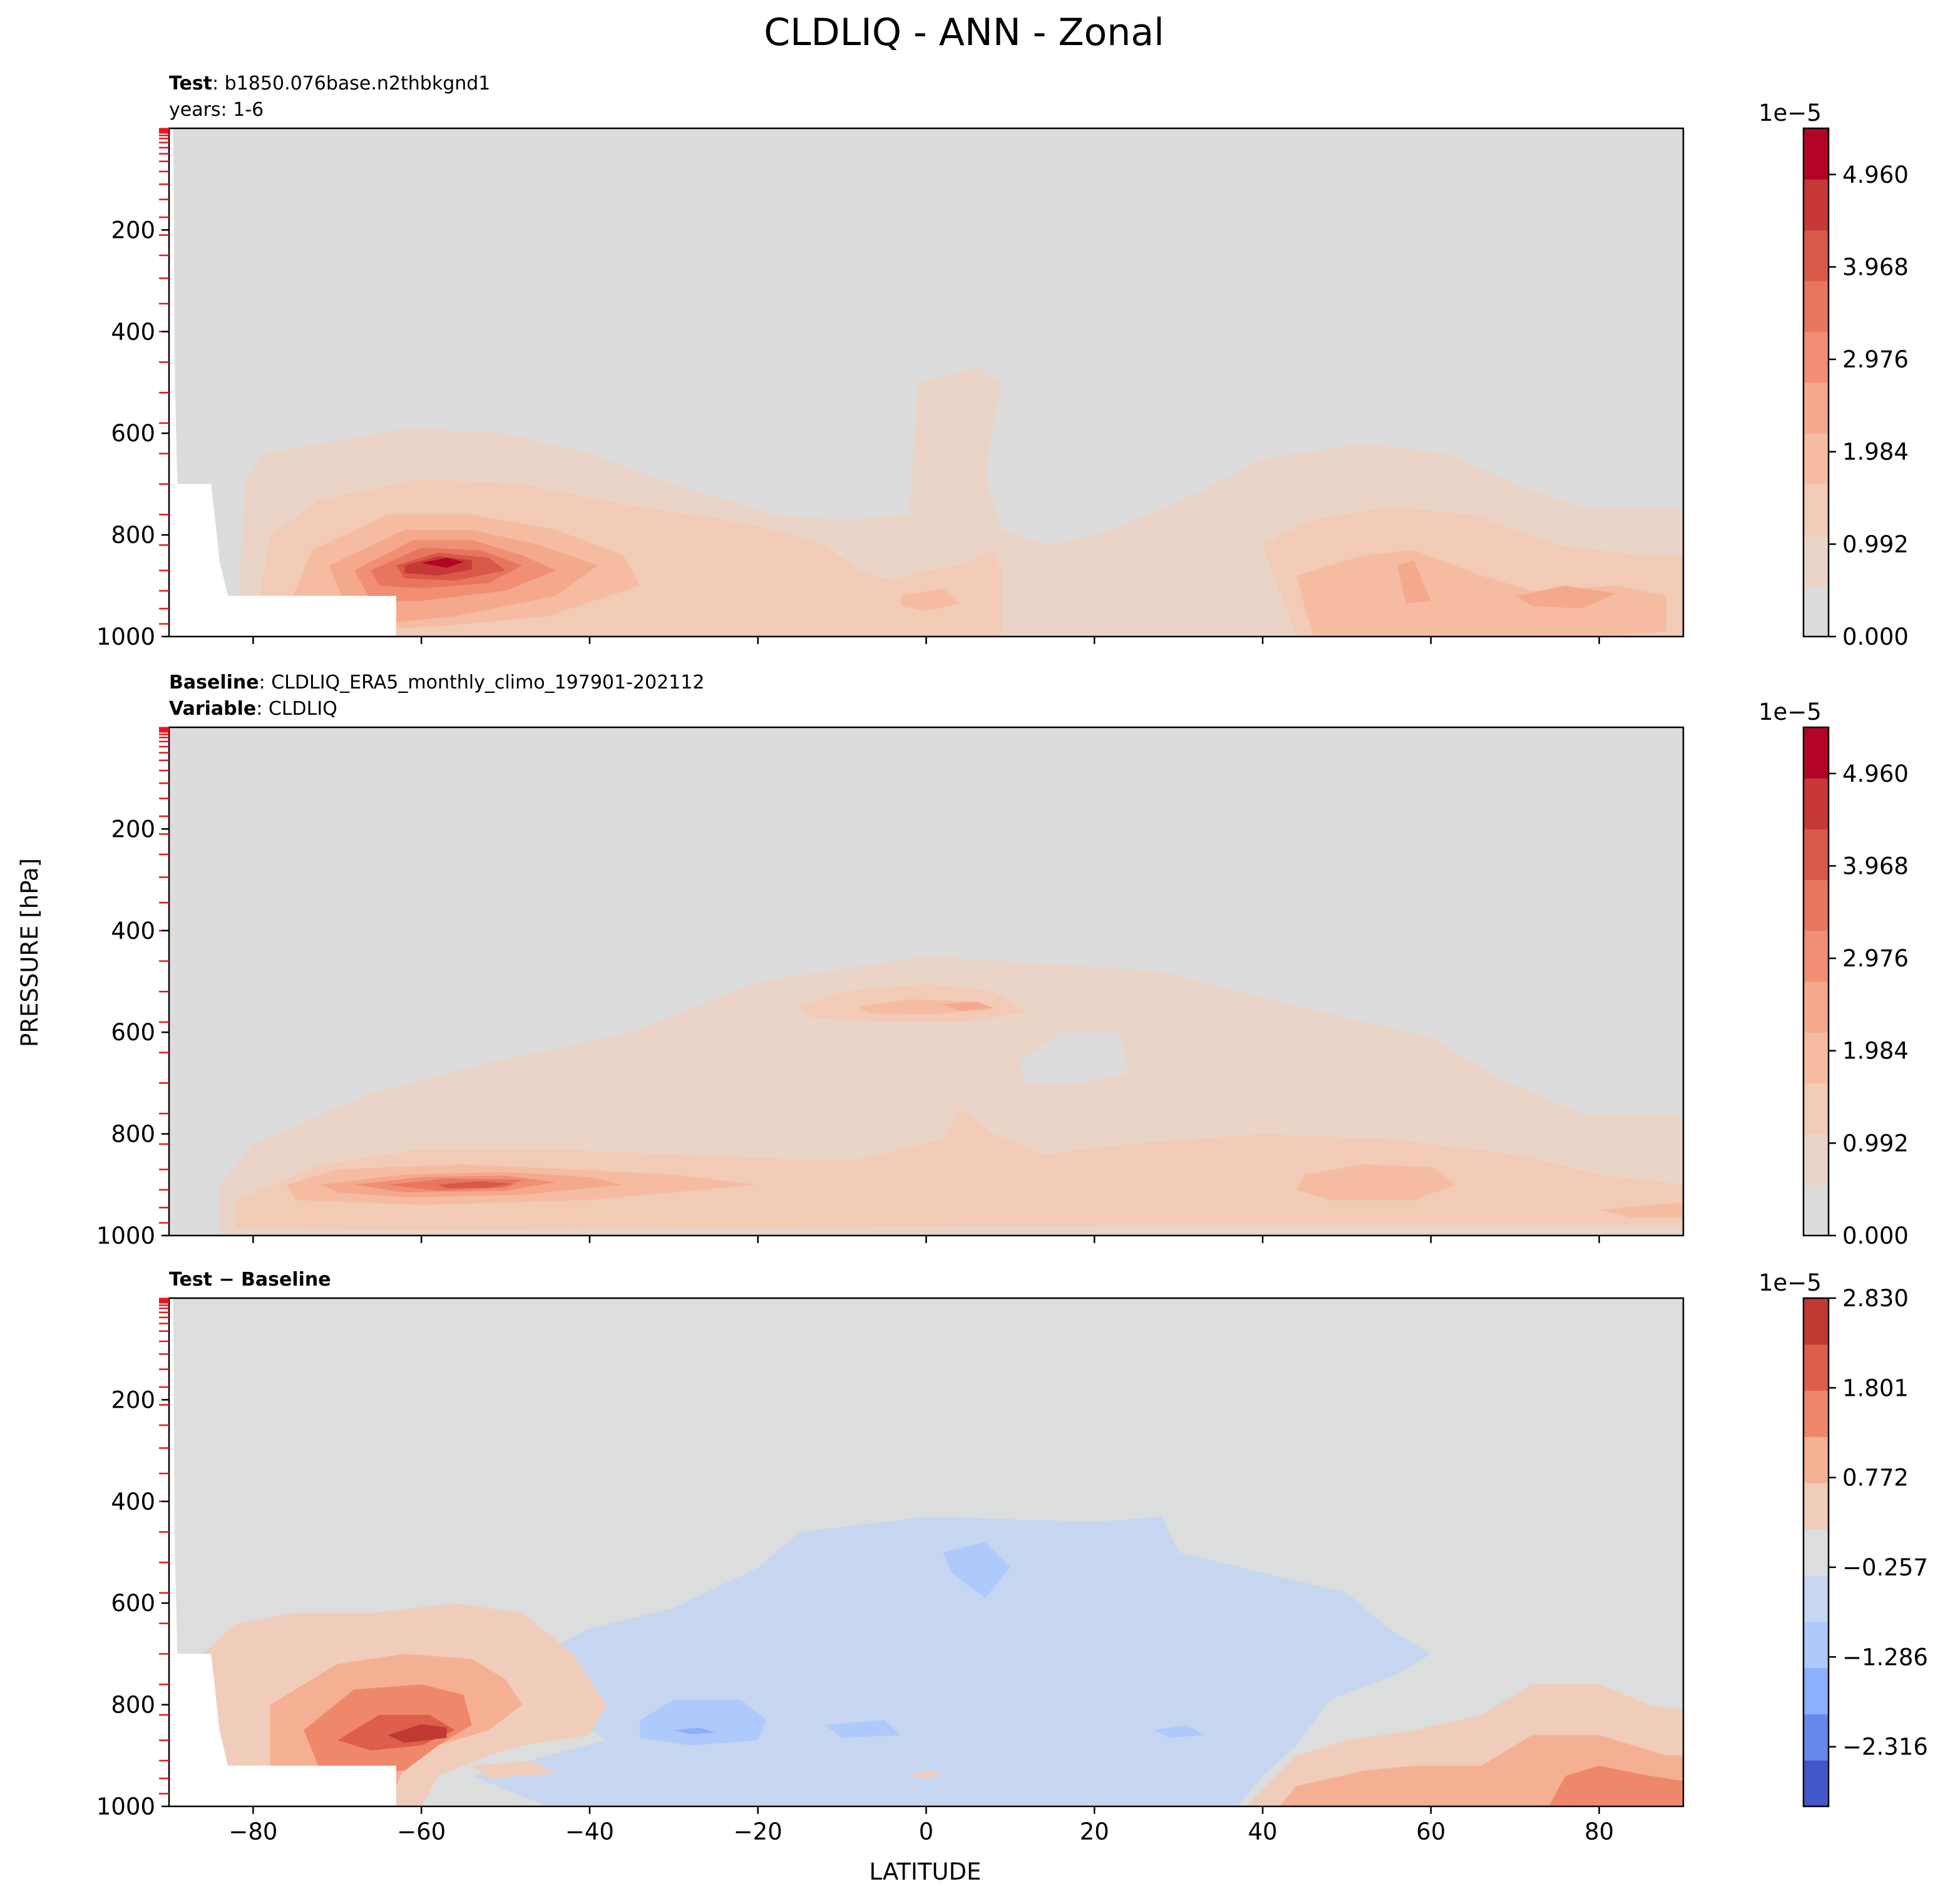 The width and height of the screenshot is (1960, 1899). I want to click on header-bold: Baseline, so click(214, 683).